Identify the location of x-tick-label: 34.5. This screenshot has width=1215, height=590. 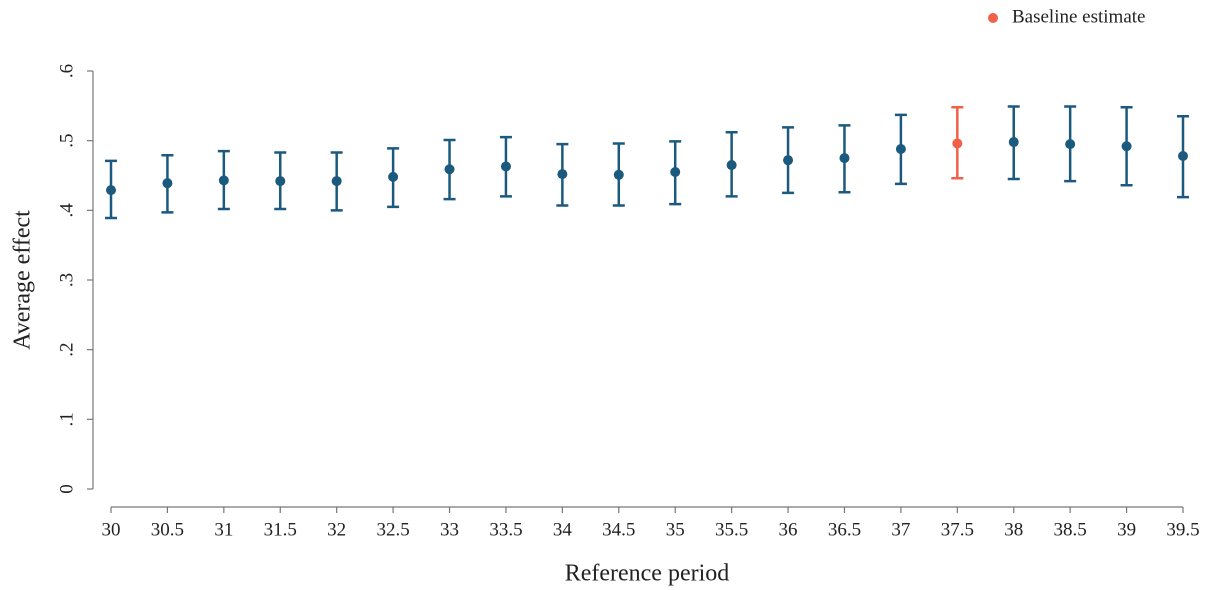
(618, 529).